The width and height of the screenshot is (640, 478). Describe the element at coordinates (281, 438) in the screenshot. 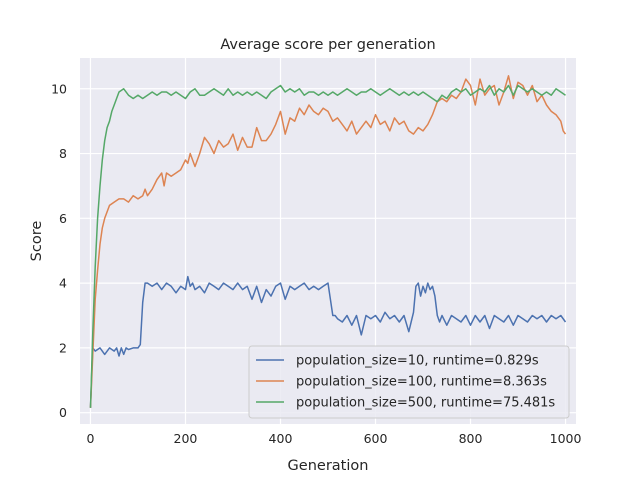

I see `x-tick-label: 400` at that location.